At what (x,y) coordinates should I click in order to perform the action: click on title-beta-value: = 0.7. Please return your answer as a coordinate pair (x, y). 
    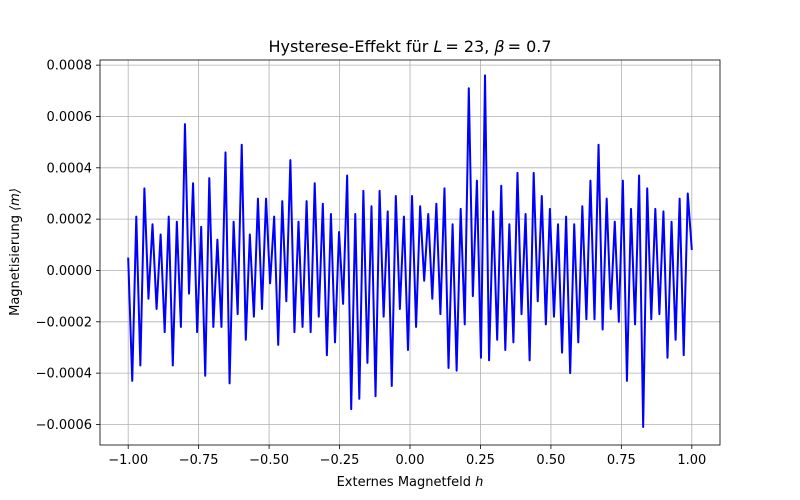
    Looking at the image, I should click on (530, 46).